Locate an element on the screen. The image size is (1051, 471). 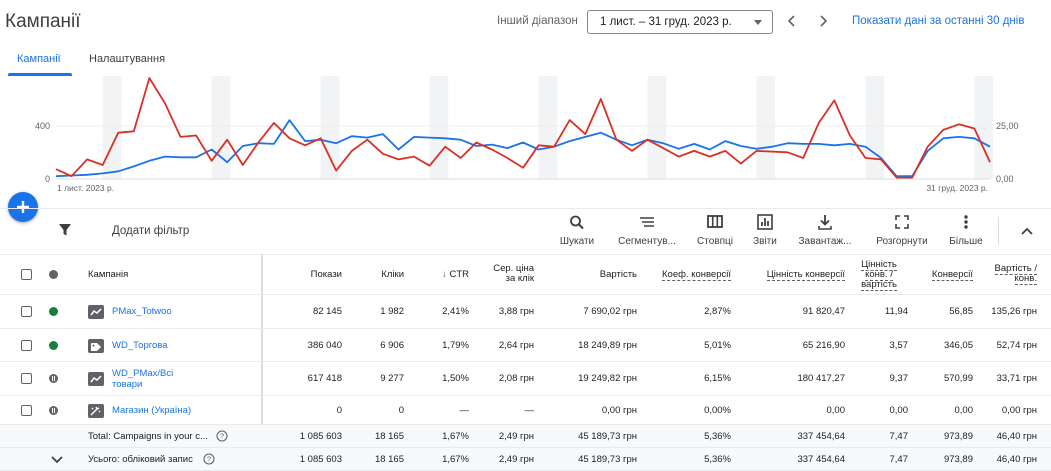
conv-value-cell: 91 820,47 is located at coordinates (823, 311).